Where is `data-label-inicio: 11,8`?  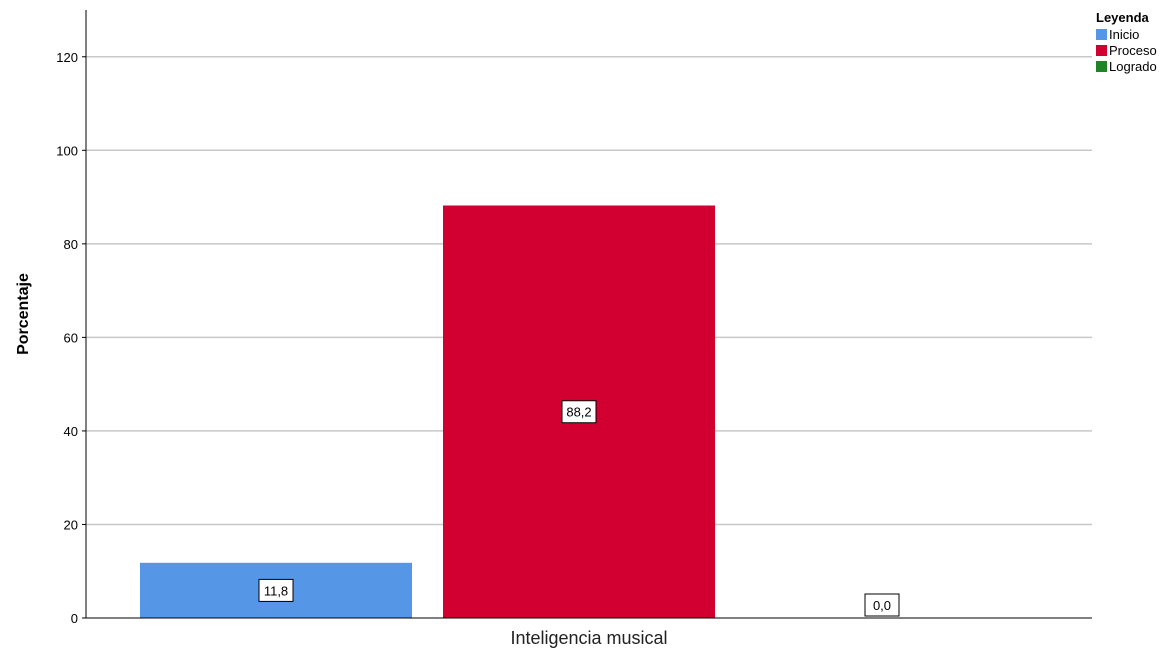 data-label-inicio: 11,8 is located at coordinates (276, 590).